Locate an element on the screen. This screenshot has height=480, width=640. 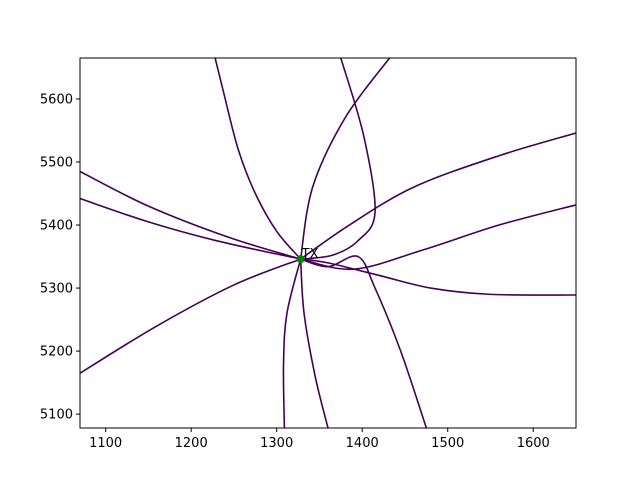
markers is located at coordinates (300, 259).